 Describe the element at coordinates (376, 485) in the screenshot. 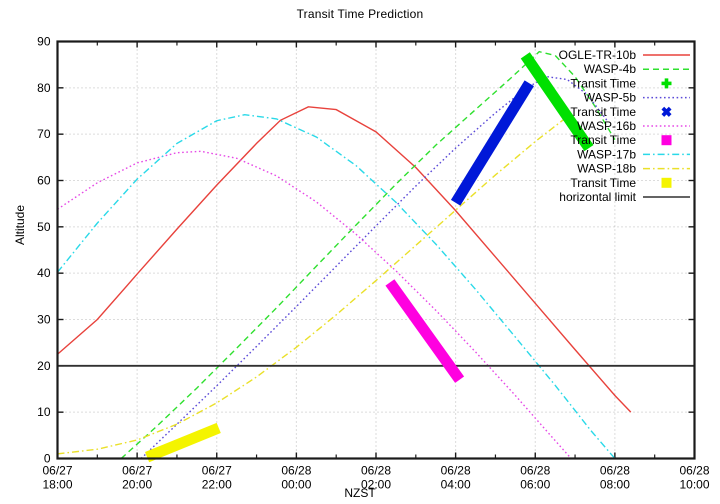

I see `x-tick-time: 02:00` at that location.